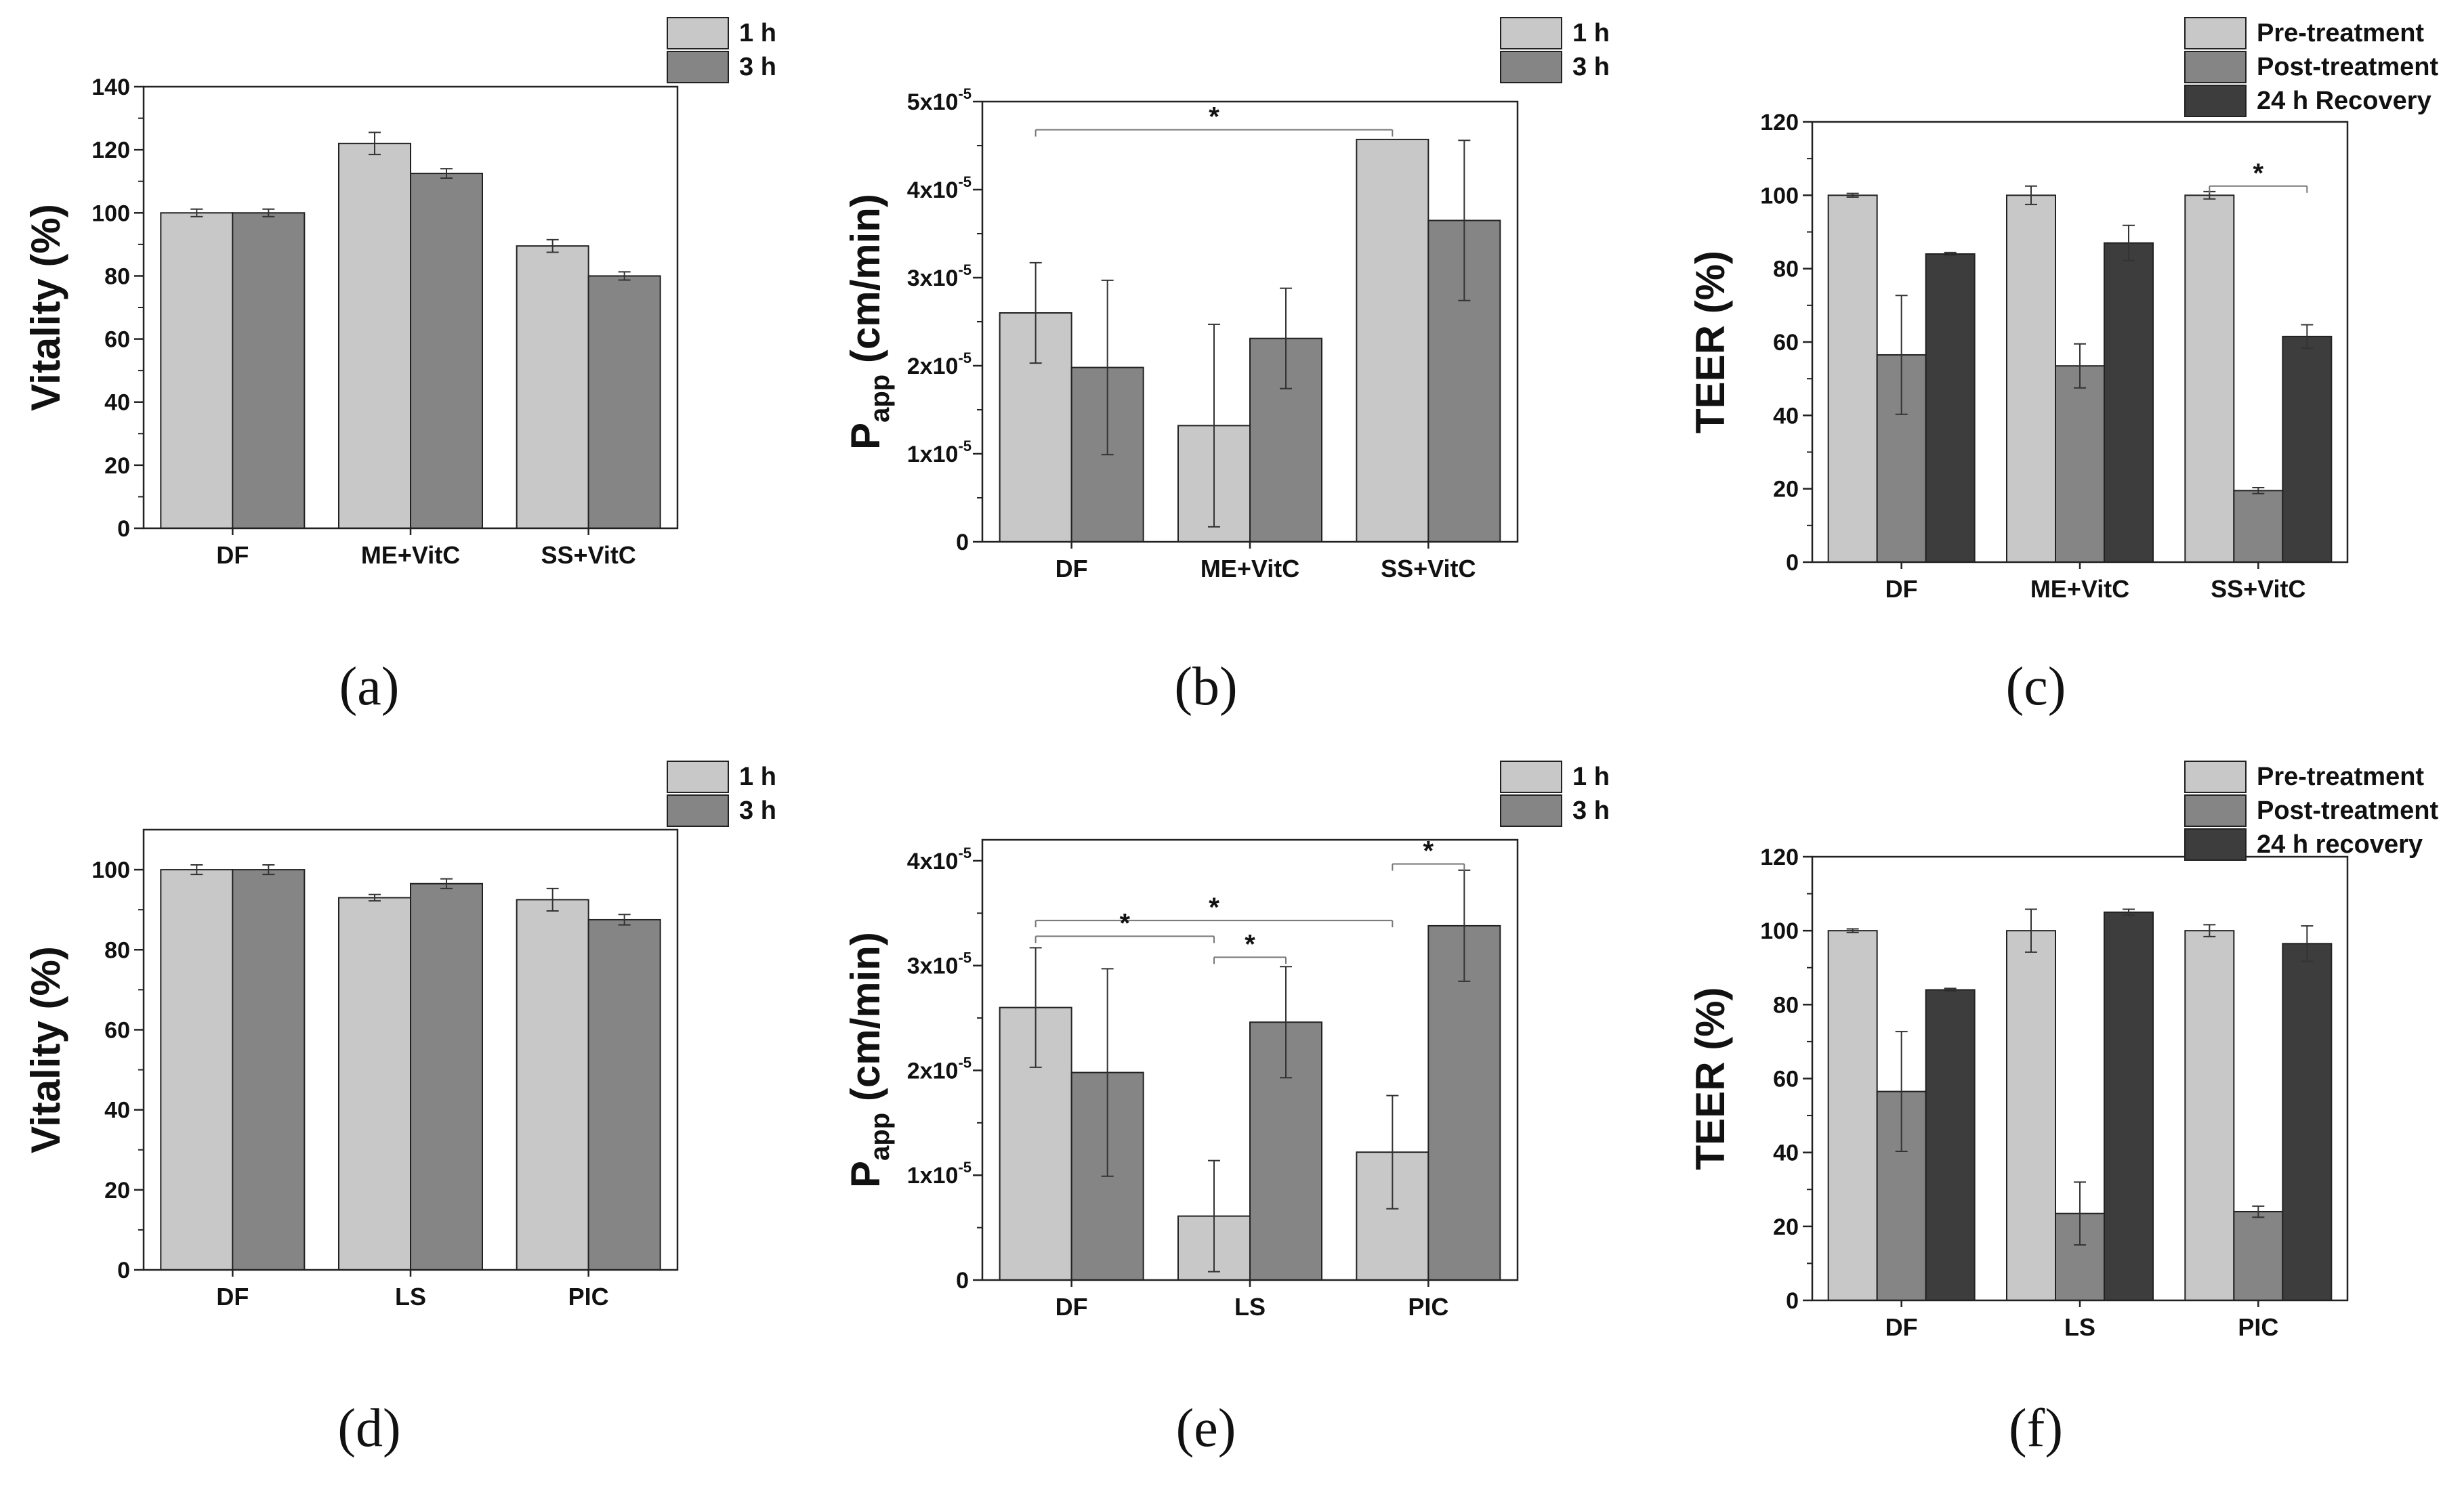  Describe the element at coordinates (374, 1084) in the screenshot. I see `bar-d-1-h-ls` at that location.